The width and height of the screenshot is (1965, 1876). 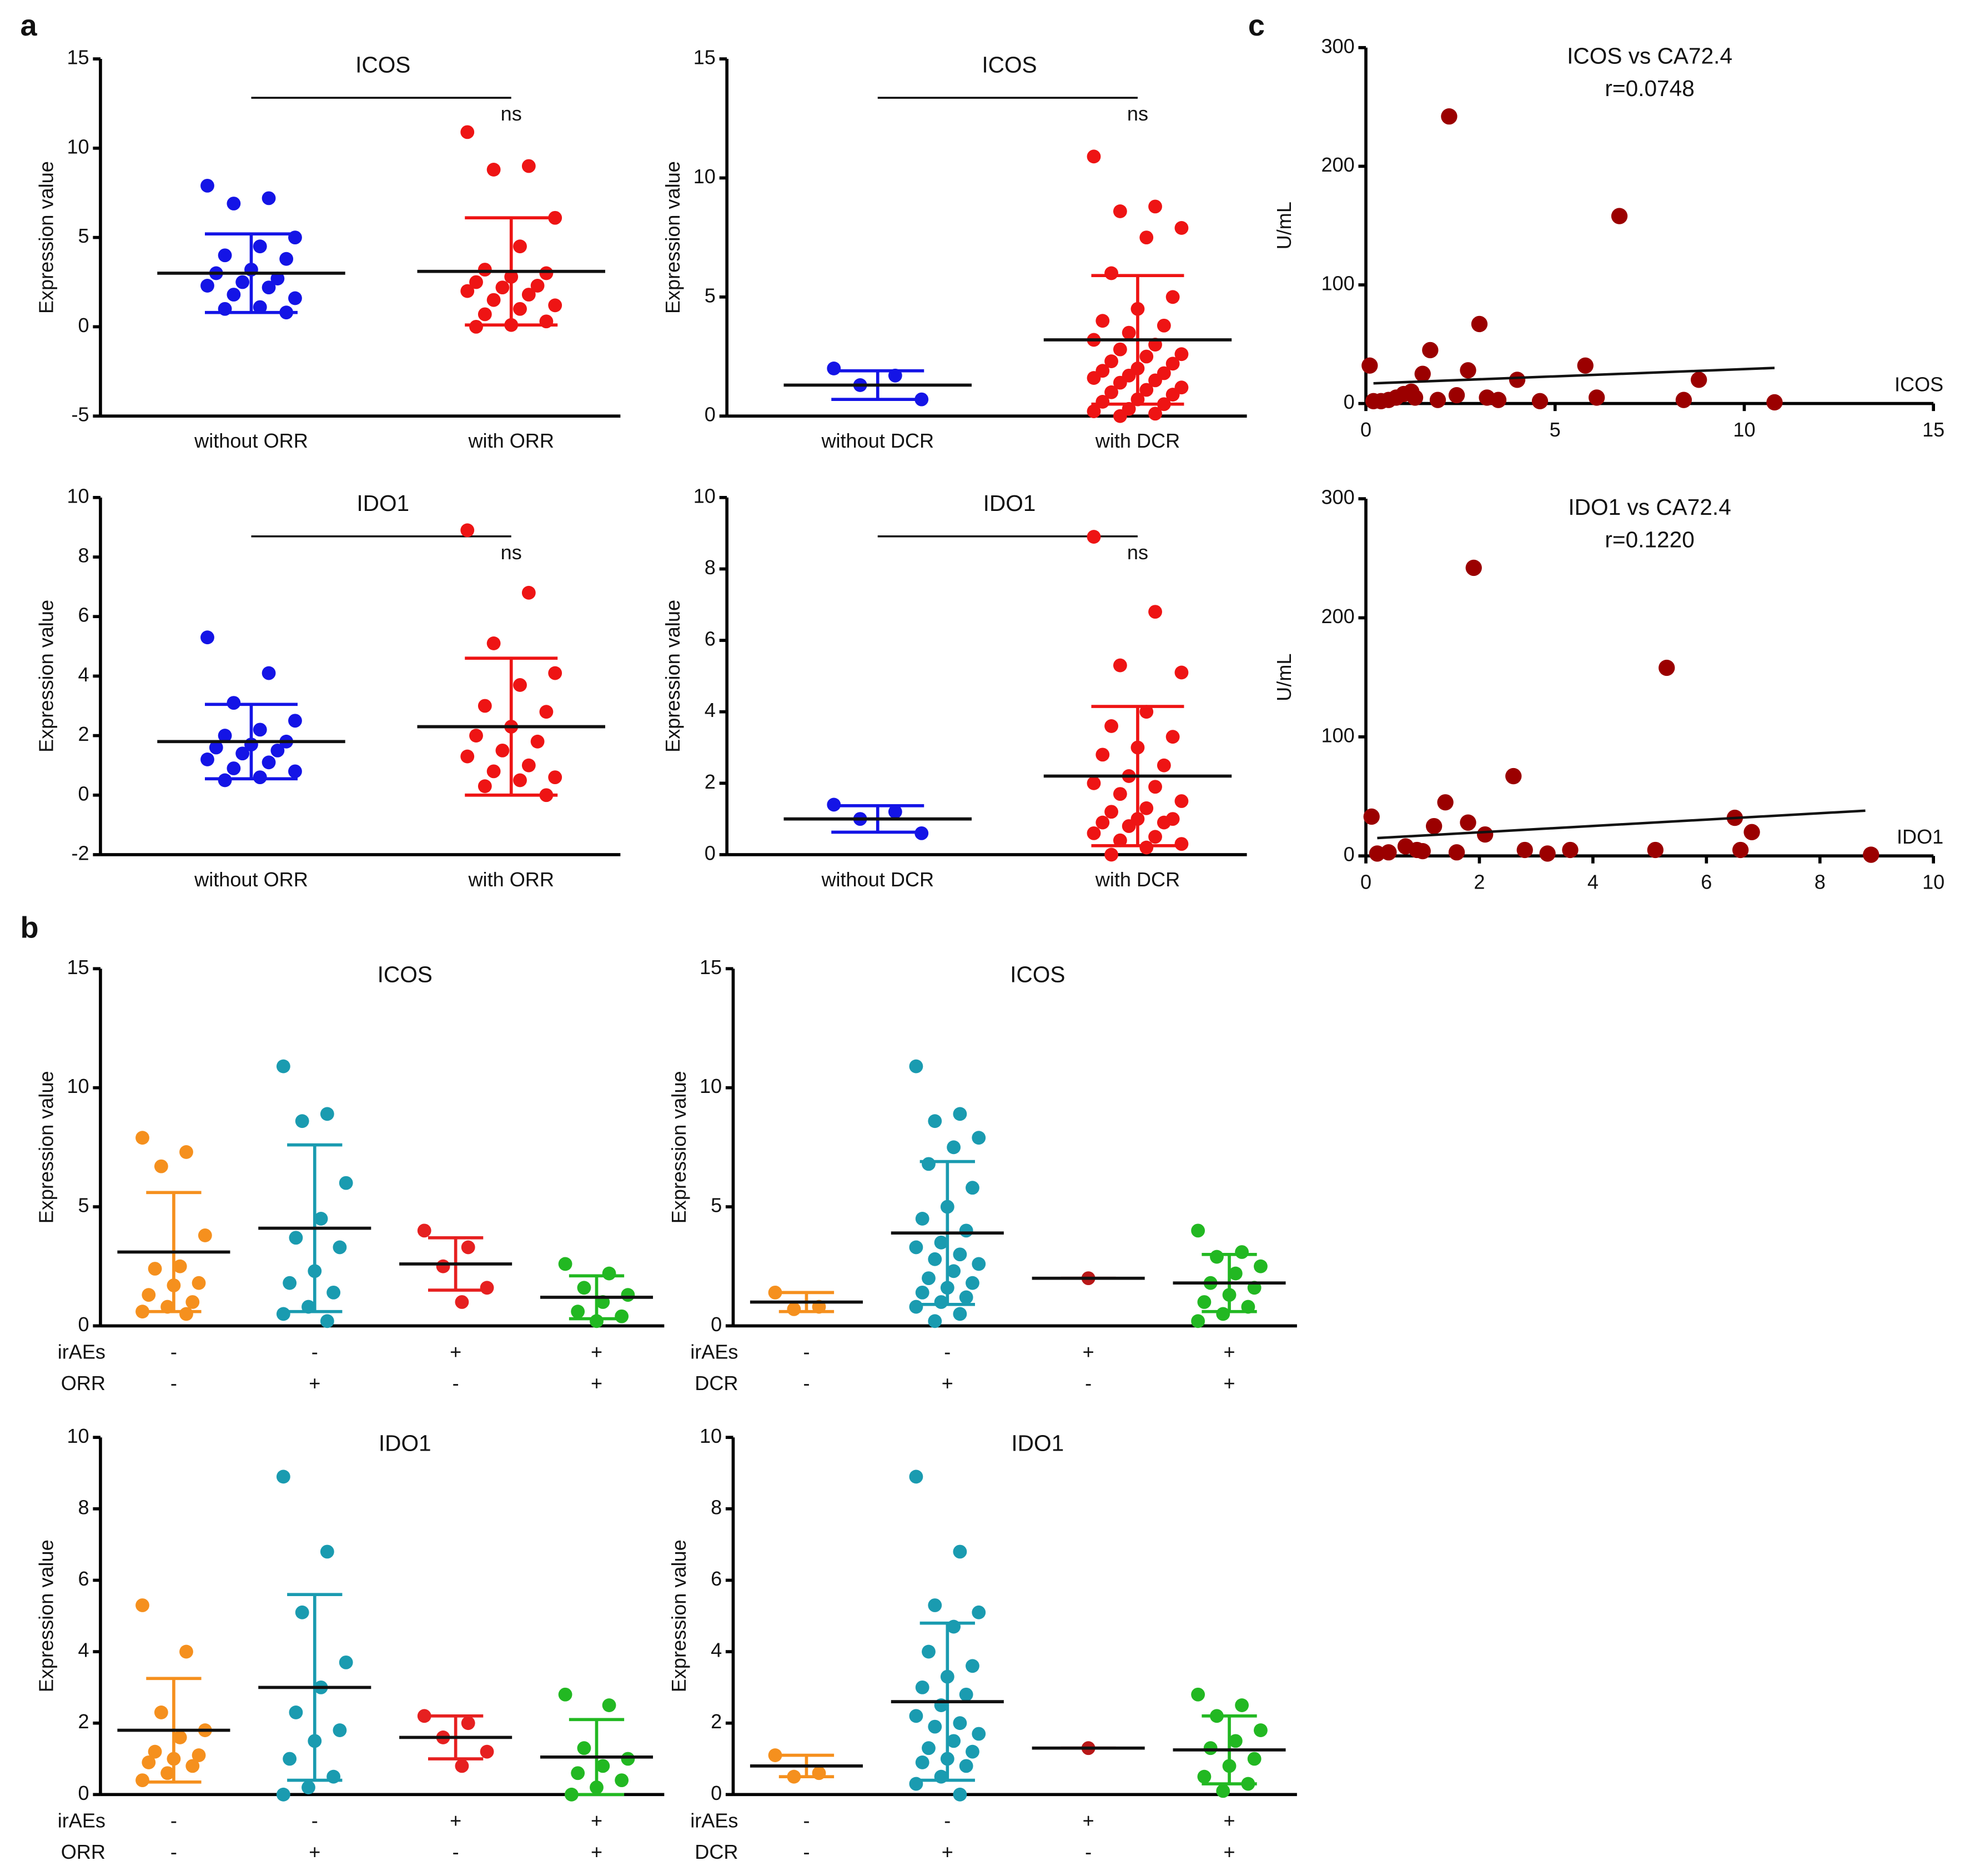 What do you see at coordinates (1284, 225) in the screenshot?
I see `y-axis-label: U/mL` at bounding box center [1284, 225].